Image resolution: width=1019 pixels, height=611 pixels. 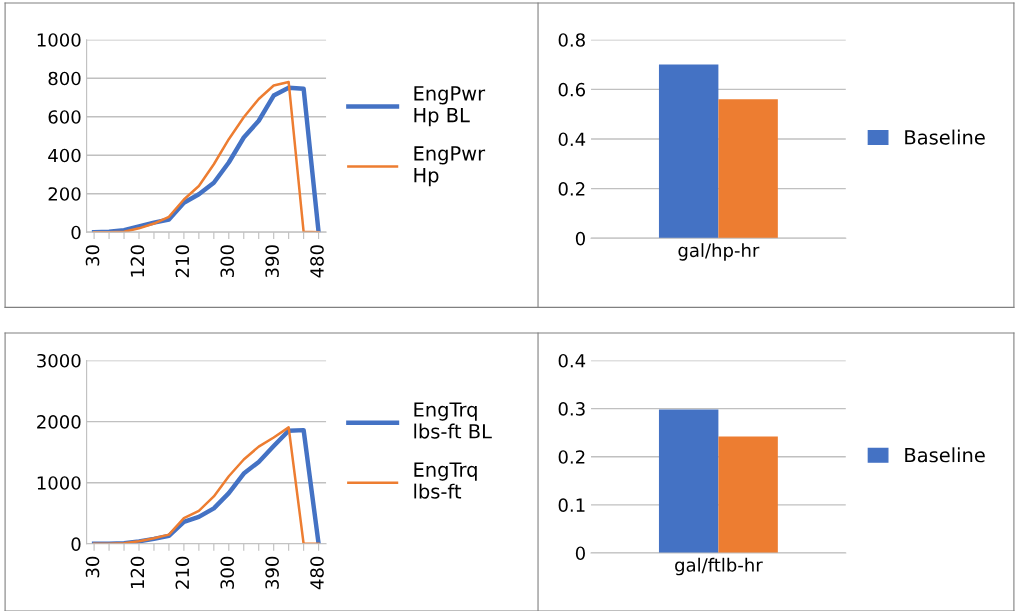 I want to click on y-tick-label: 0.6, so click(x=572, y=89).